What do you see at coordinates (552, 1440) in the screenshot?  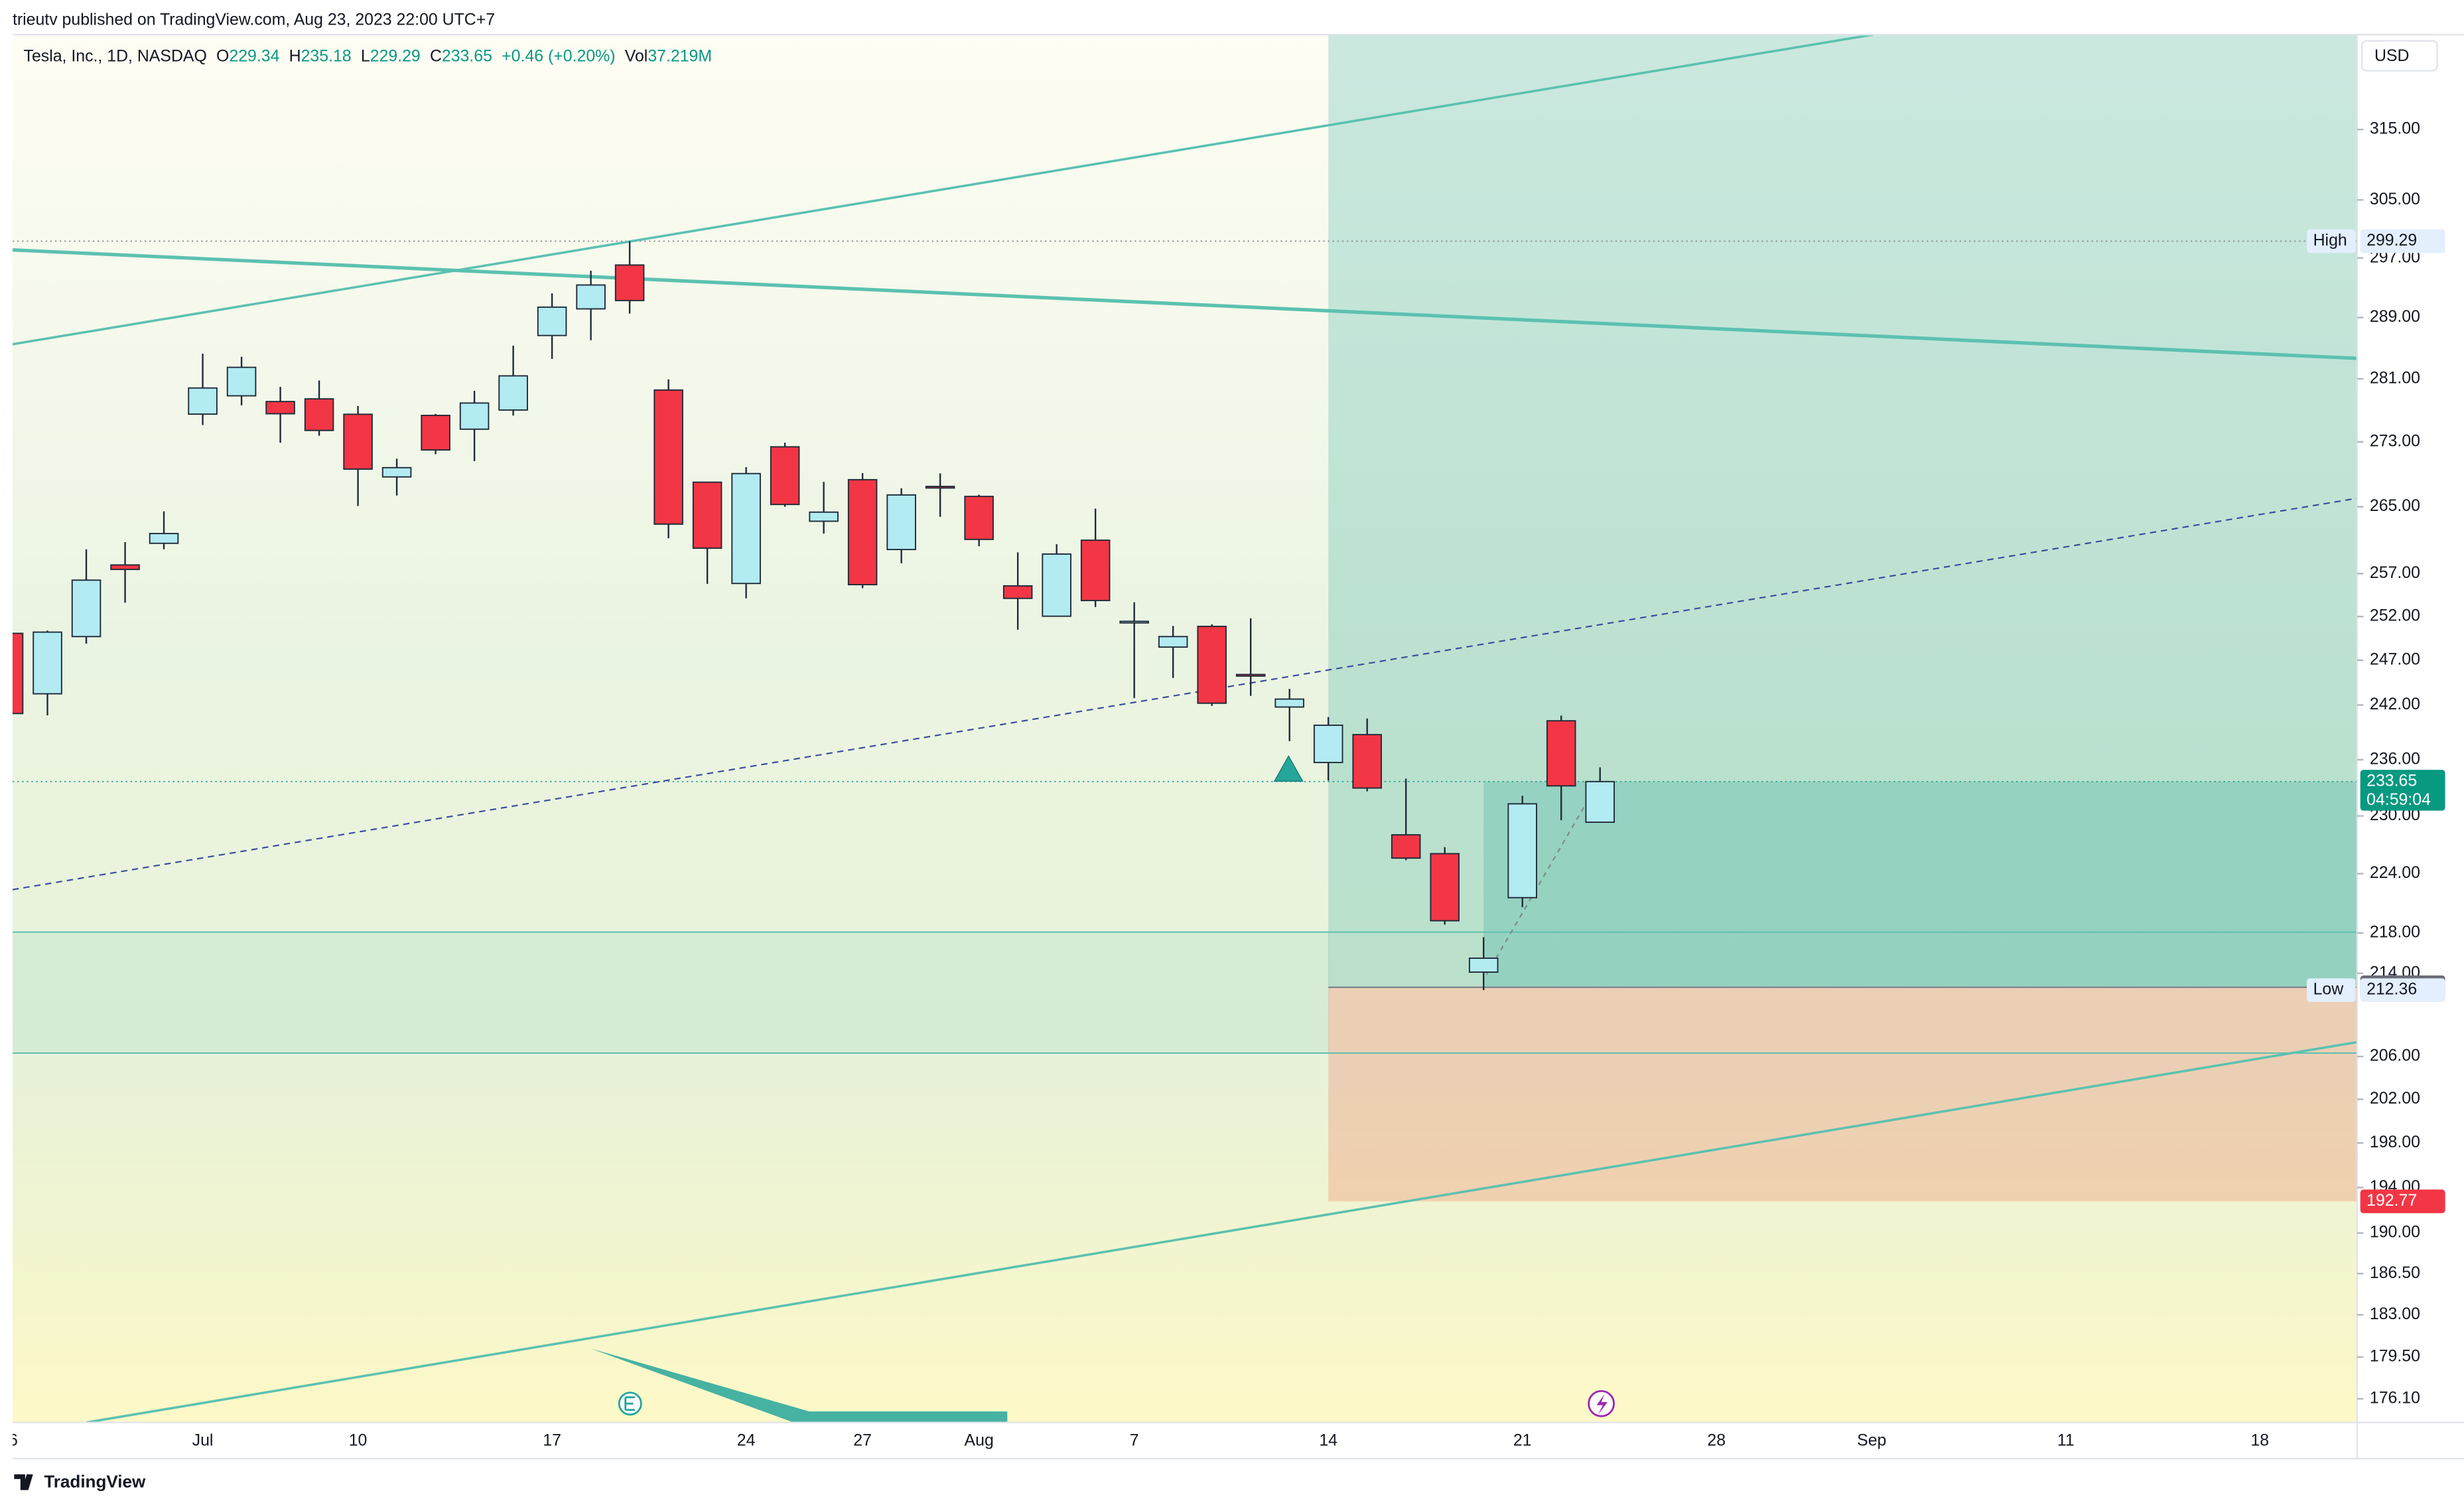 I see `x-tick-label: 17` at bounding box center [552, 1440].